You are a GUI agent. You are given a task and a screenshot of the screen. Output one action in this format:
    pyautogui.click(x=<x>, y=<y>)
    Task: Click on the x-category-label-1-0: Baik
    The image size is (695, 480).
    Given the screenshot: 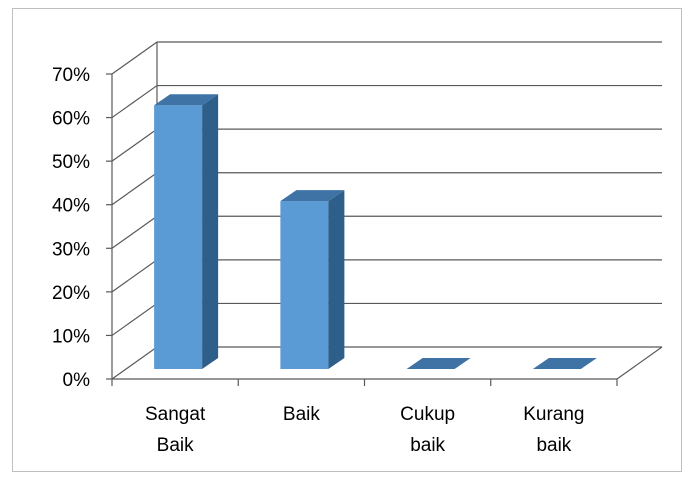 What is the action you would take?
    pyautogui.click(x=301, y=414)
    